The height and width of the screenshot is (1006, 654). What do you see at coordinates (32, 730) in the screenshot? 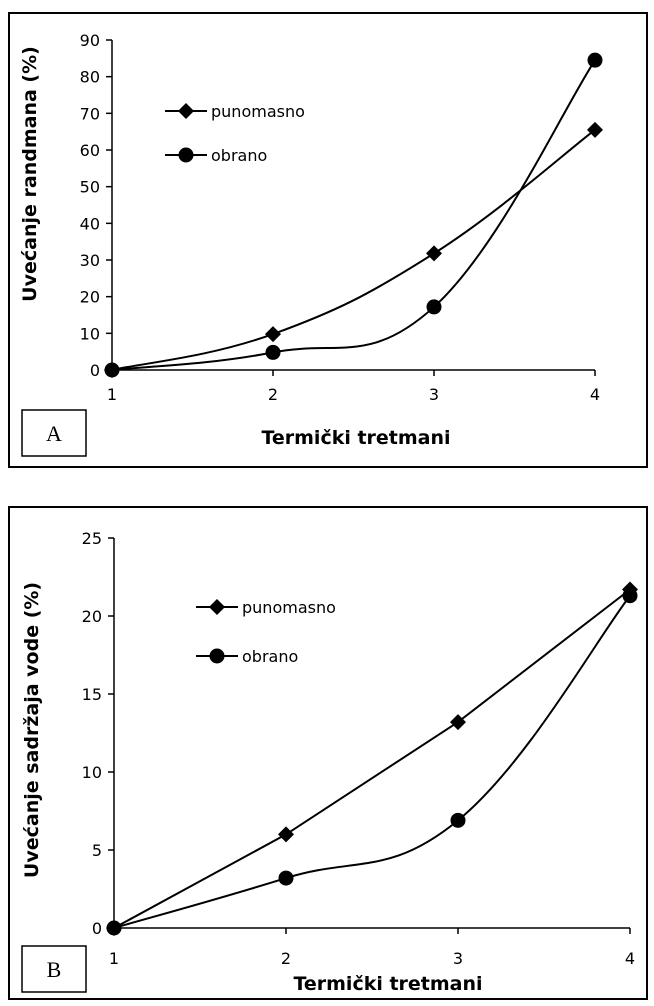
I see `y-axis-title: Uvećanje sadržaja vode (%)` at bounding box center [32, 730].